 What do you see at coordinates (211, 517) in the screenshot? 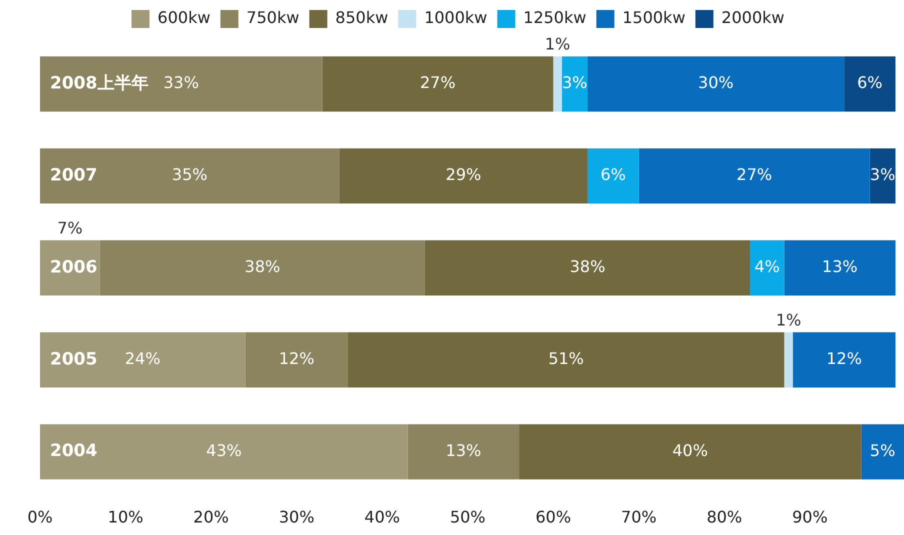
I see `x-tick-label: 20%` at bounding box center [211, 517].